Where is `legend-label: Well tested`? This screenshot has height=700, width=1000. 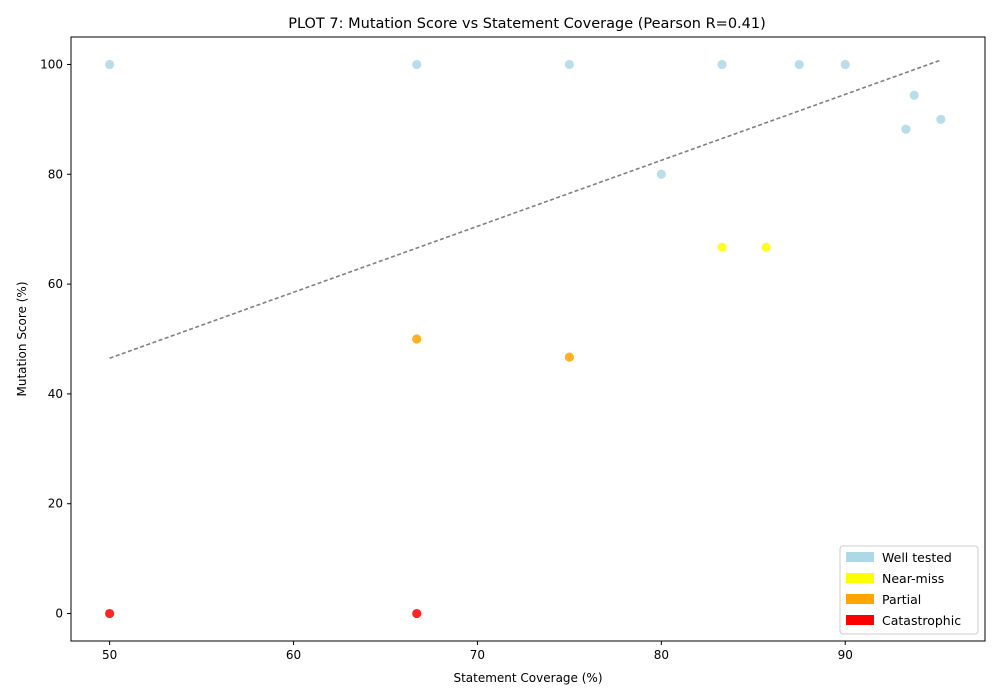 legend-label: Well tested is located at coordinates (917, 557).